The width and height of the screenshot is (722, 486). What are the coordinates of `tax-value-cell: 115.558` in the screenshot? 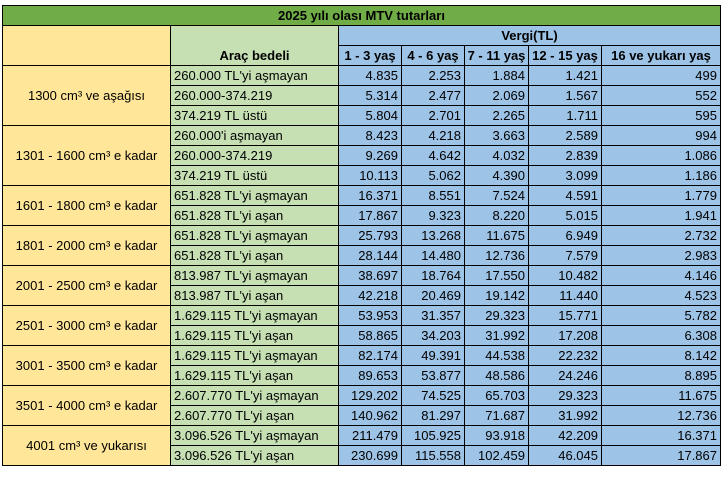 It's located at (433, 455).